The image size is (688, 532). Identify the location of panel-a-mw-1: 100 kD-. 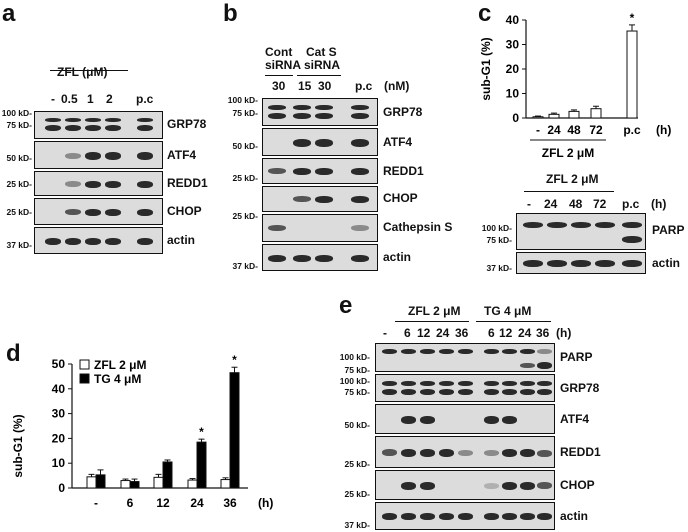
(16, 113).